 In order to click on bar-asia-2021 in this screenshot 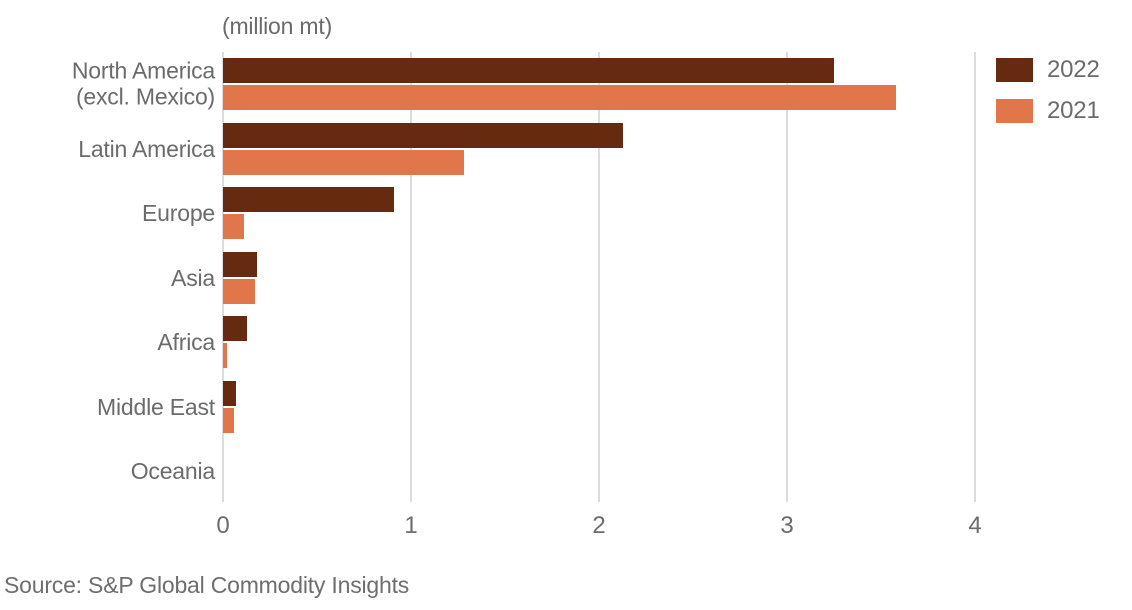, I will do `click(239, 291)`.